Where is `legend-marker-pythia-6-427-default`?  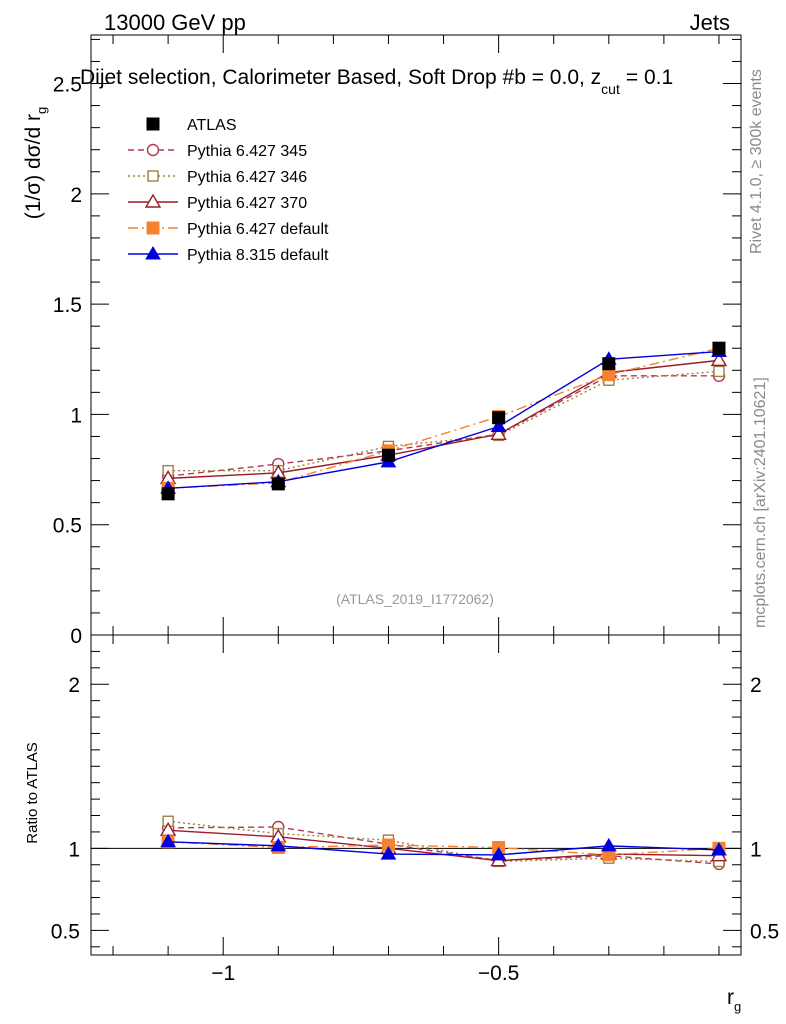
legend-marker-pythia-6-427-default is located at coordinates (153, 228).